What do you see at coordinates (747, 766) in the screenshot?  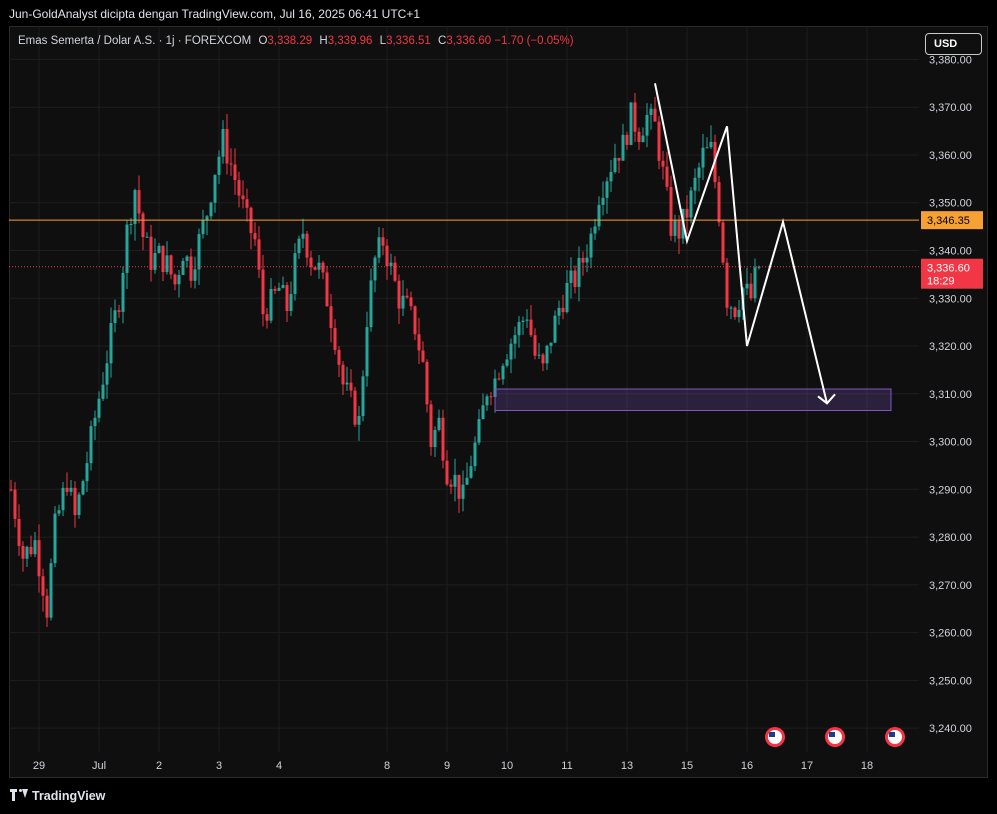 I see `x-tick-label: 16` at bounding box center [747, 766].